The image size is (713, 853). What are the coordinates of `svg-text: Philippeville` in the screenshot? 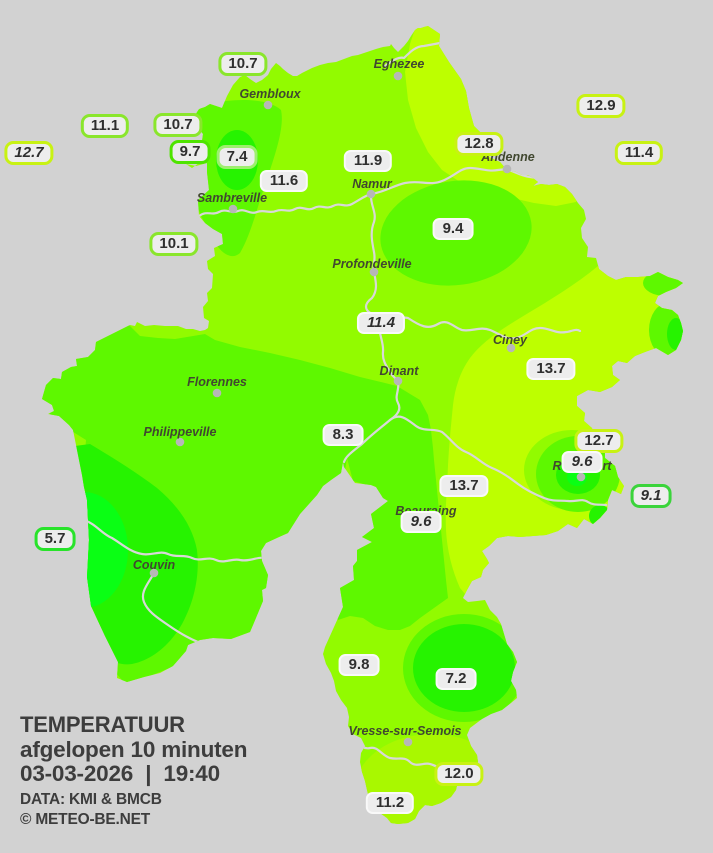 It's located at (180, 432).